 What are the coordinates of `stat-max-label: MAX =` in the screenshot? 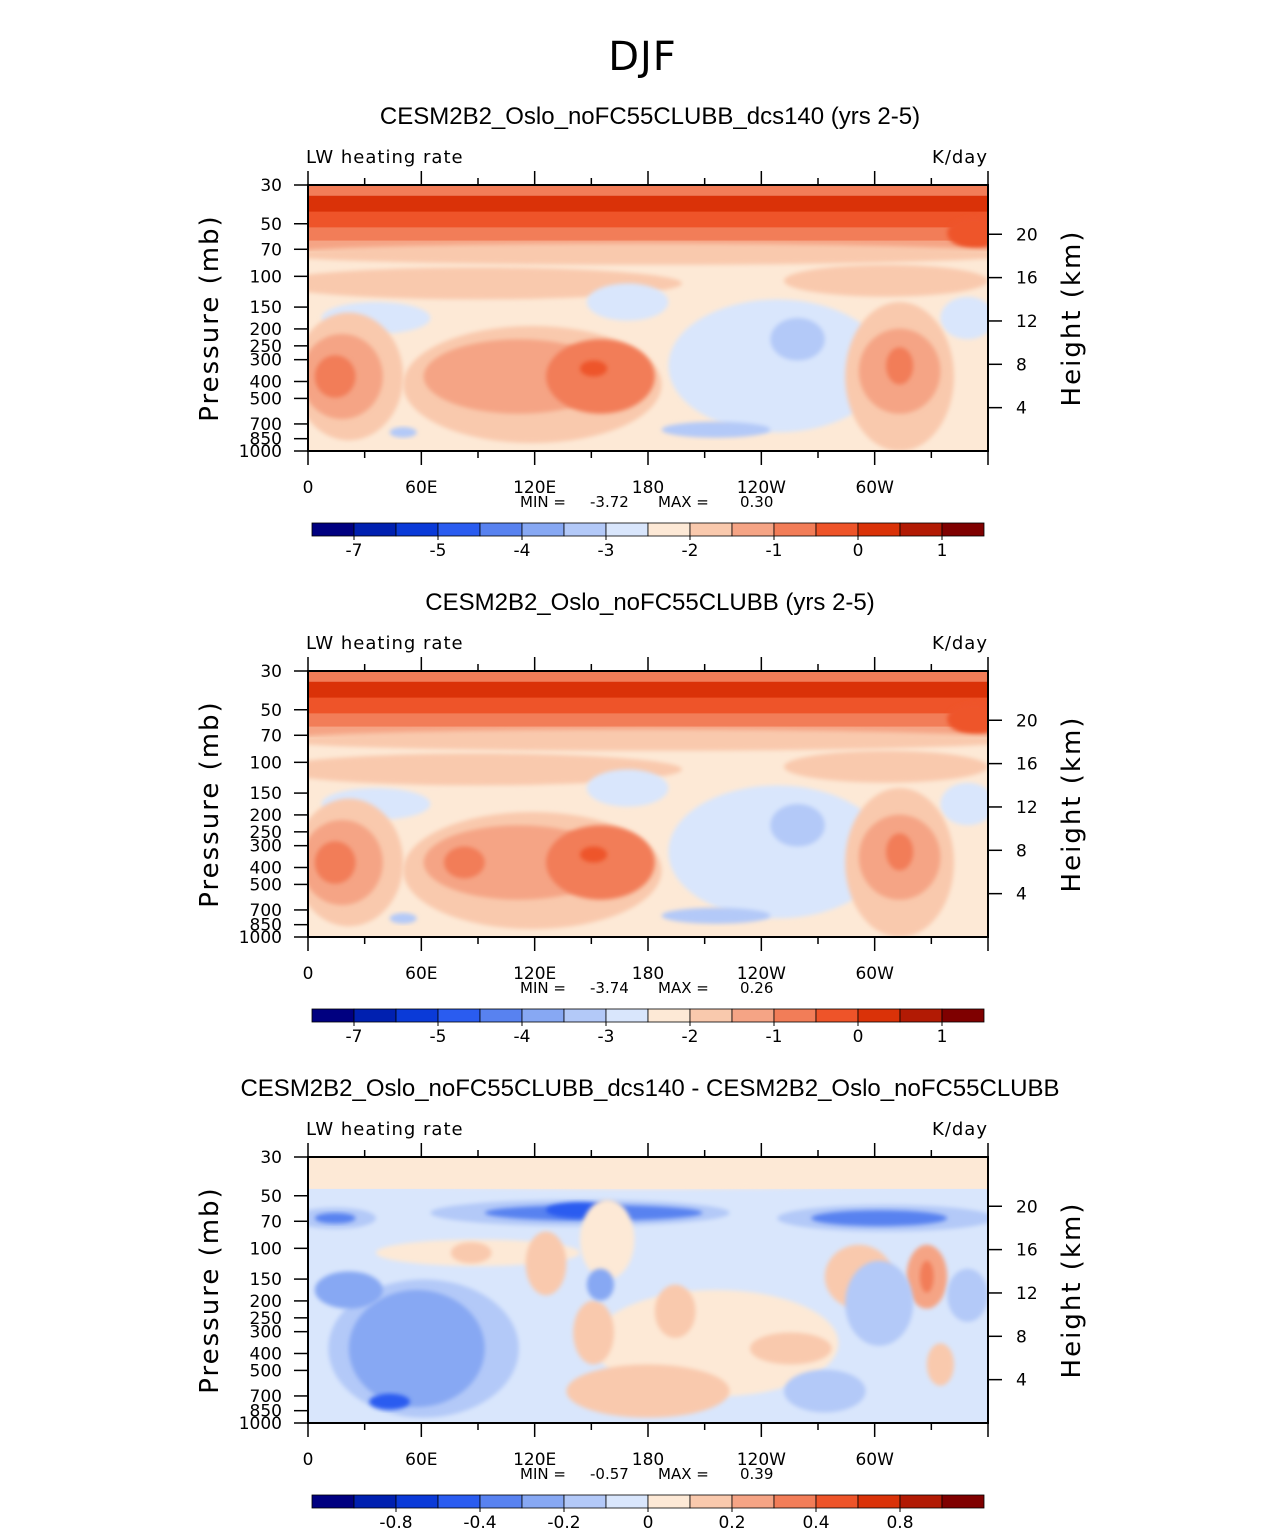 It's located at (683, 1474).